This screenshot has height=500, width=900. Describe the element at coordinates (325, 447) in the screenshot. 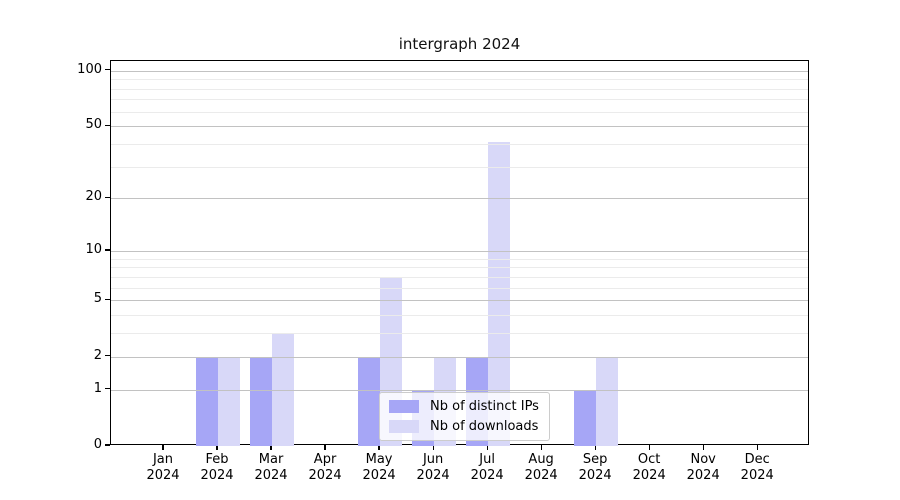

I see `x-tick-apr` at that location.